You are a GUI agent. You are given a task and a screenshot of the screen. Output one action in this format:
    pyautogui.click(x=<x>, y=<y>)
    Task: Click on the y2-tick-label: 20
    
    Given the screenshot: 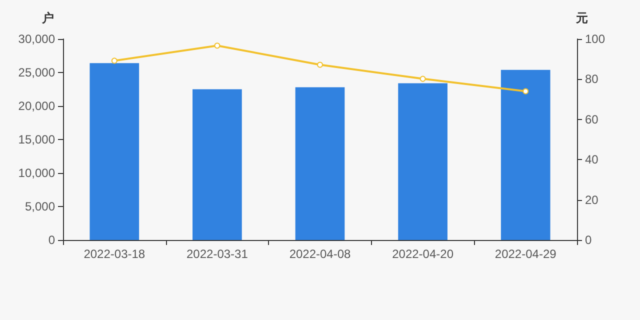 What is the action you would take?
    pyautogui.click(x=592, y=199)
    